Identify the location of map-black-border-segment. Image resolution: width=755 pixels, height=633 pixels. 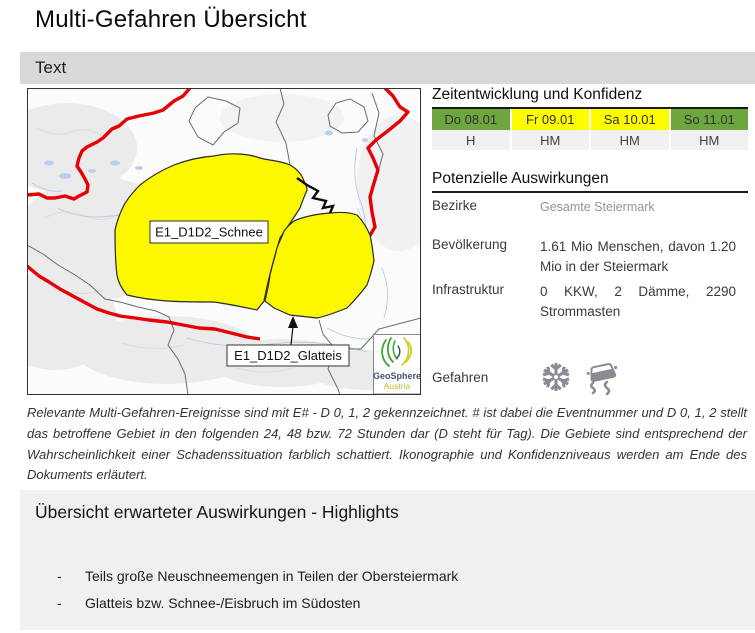
(316, 195).